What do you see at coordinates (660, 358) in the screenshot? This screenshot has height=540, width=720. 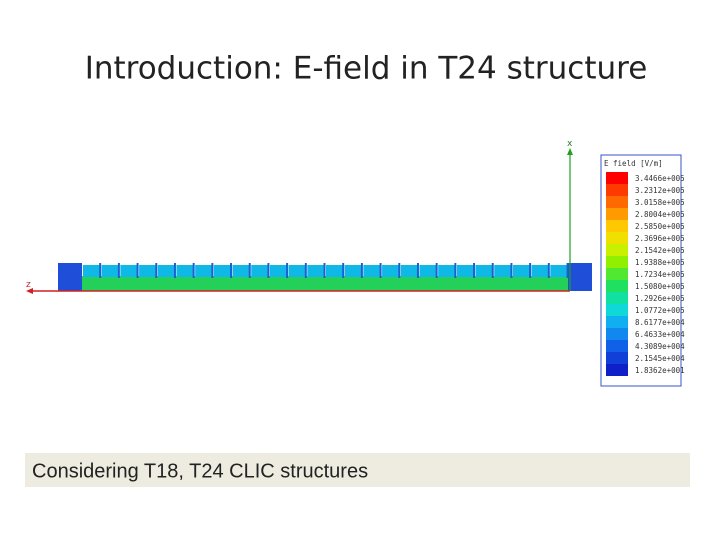 I see `legend-label: 2.1545e+004` at bounding box center [660, 358].